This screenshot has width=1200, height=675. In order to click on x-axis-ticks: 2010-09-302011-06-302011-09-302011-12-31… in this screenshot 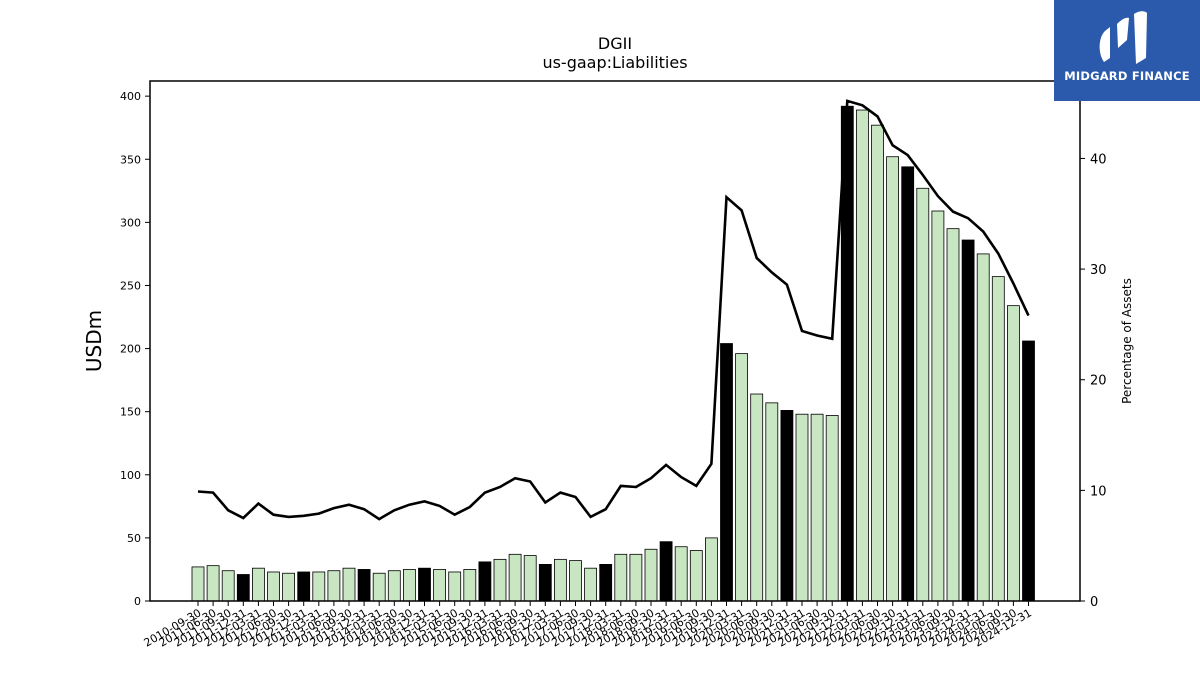, I will do `click(588, 625)`.